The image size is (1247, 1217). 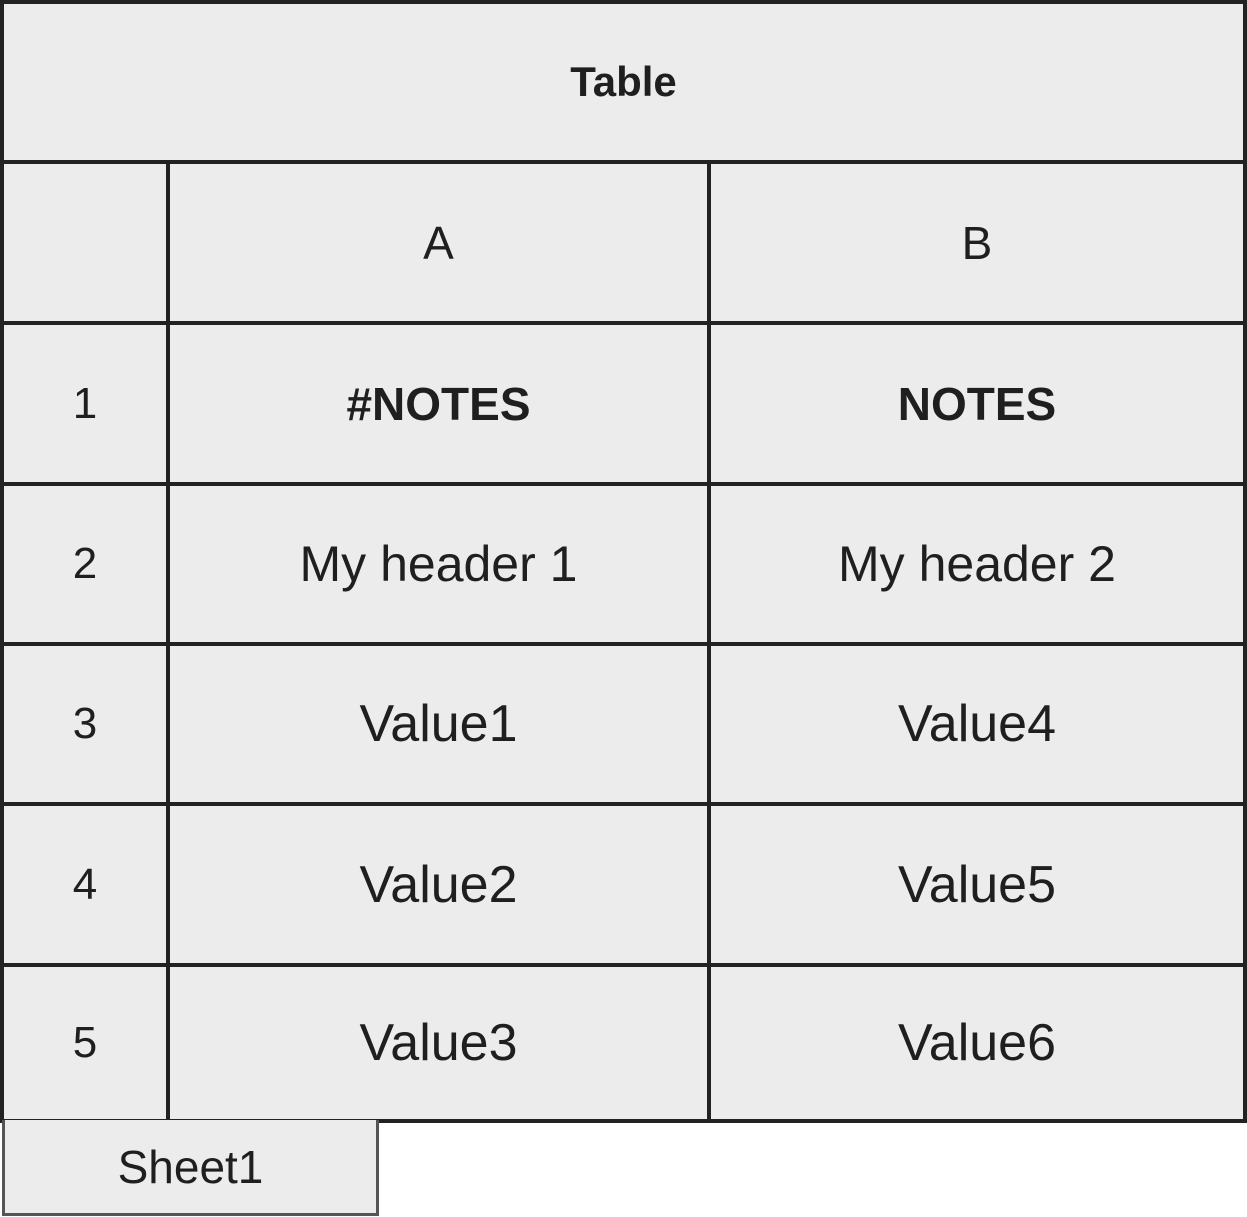 I want to click on table-cell: Value3, so click(x=438, y=1043).